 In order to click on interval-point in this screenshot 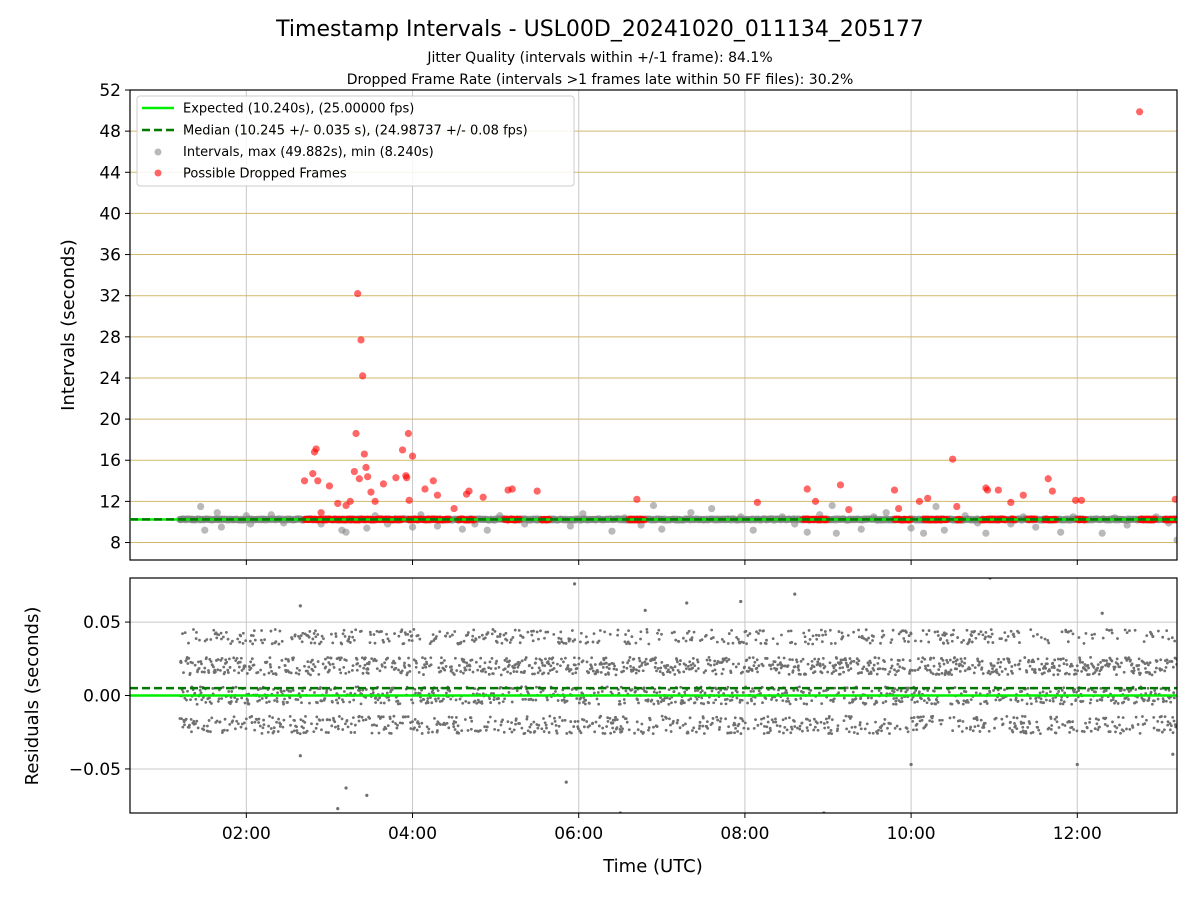, I will do `click(794, 523)`.